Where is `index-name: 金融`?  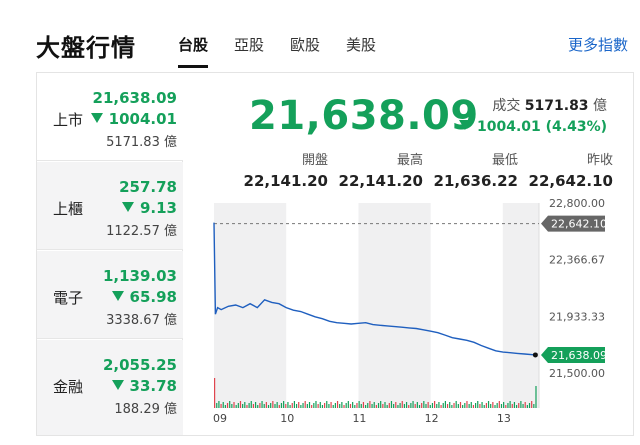
index-name: 金融 is located at coordinates (68, 387).